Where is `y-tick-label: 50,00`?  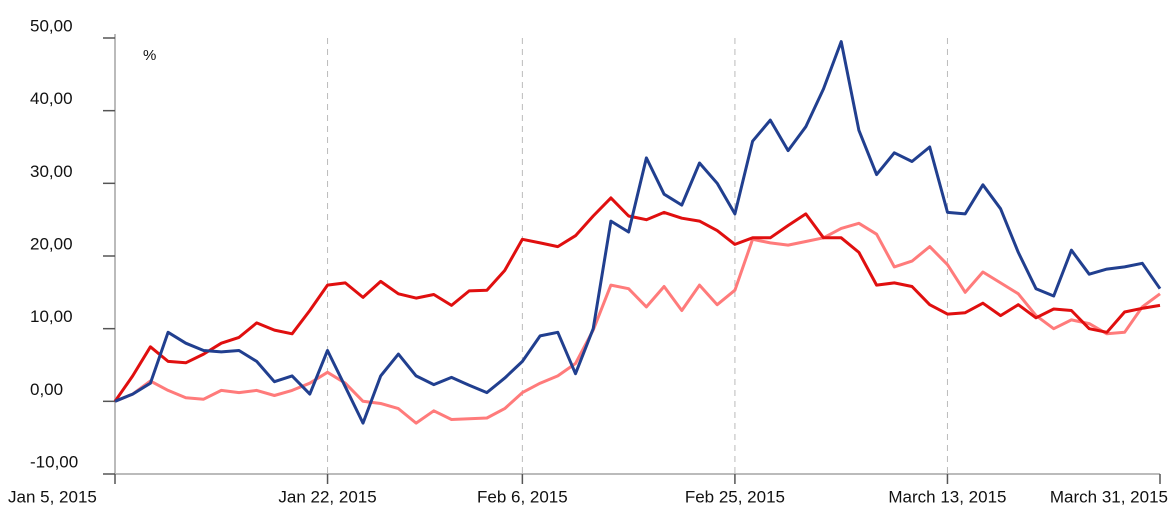 y-tick-label: 50,00 is located at coordinates (51, 25).